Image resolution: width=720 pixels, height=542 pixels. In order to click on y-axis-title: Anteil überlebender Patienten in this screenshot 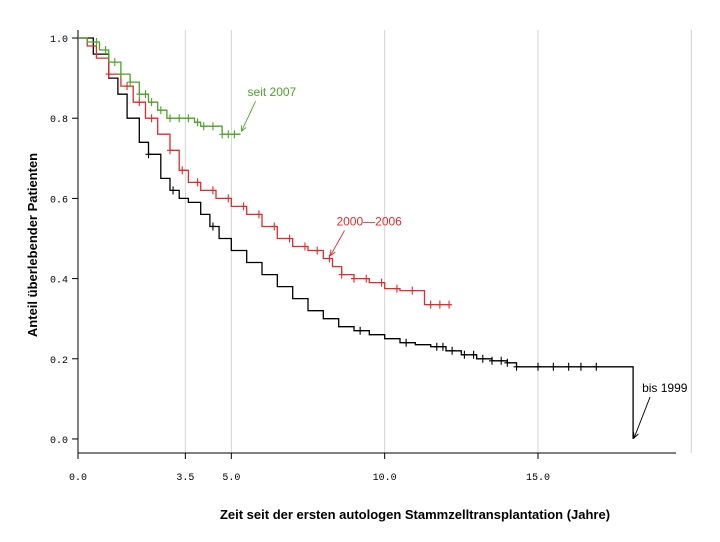, I will do `click(32, 245)`.